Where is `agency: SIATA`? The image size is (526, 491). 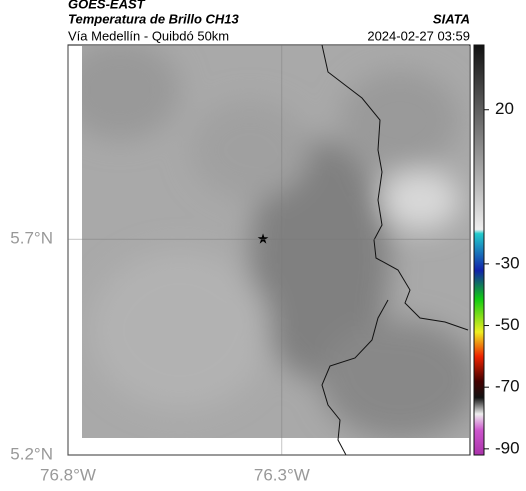
agency: SIATA is located at coordinates (451, 18).